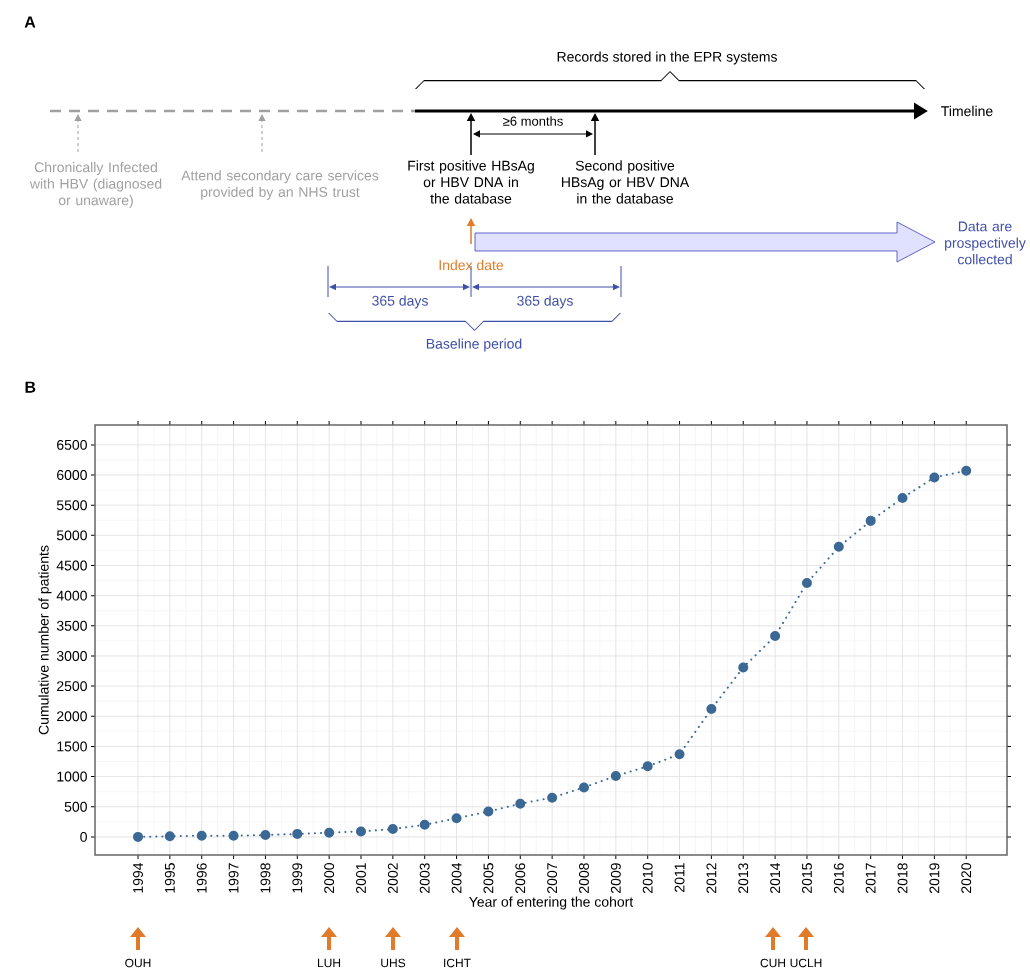  Describe the element at coordinates (711, 878) in the screenshot. I see `x-tick-label: 2012` at that location.